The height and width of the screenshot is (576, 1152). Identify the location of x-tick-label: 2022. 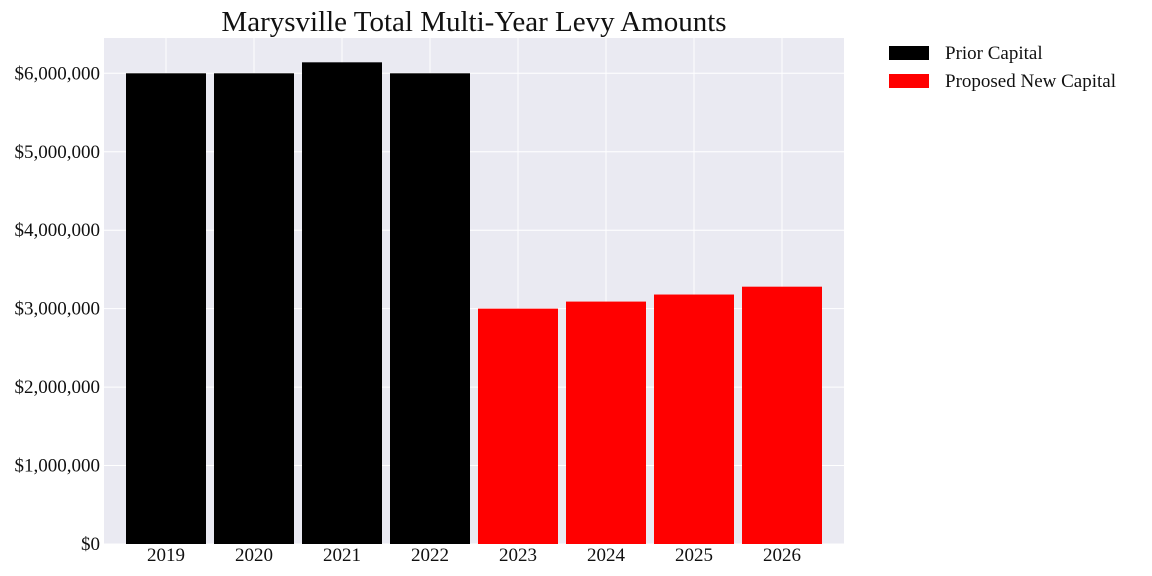
(430, 555).